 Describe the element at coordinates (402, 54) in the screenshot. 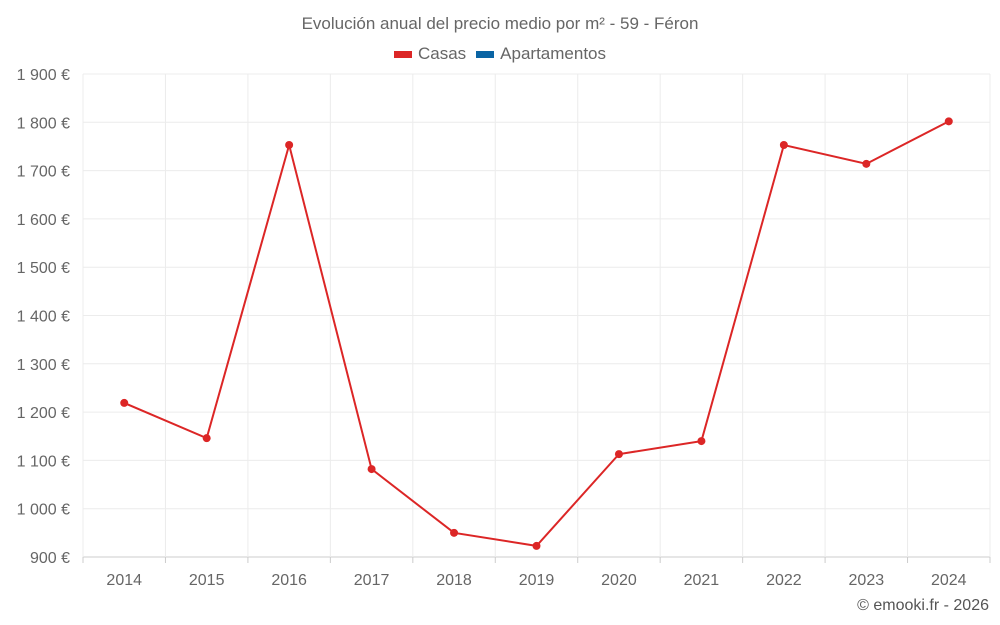

I see `legend-swatch-casas` at that location.